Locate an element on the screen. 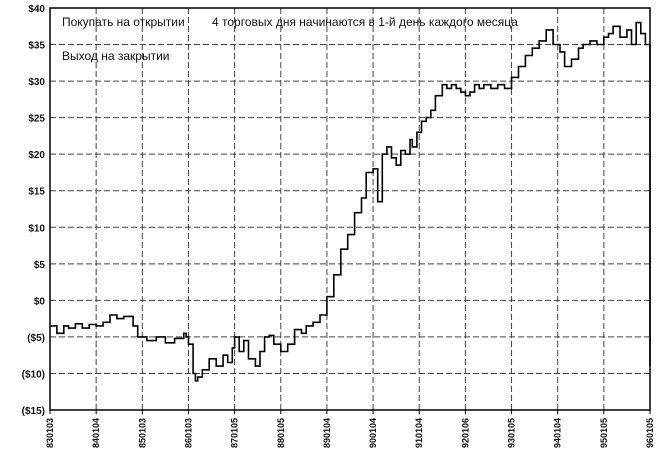  y-tick-label: $15 is located at coordinates (36, 192).